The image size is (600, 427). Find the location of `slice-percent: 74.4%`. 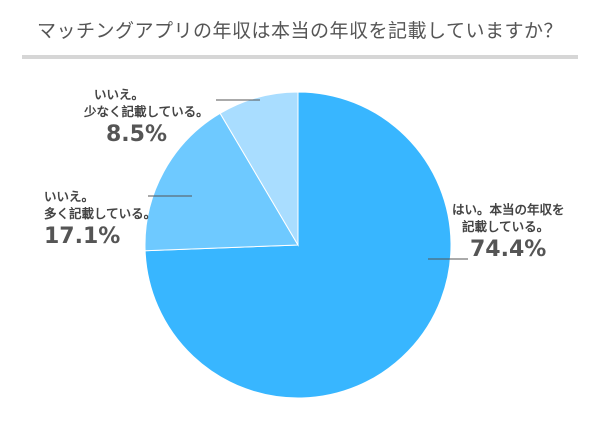

slice-percent: 74.4% is located at coordinates (508, 249).